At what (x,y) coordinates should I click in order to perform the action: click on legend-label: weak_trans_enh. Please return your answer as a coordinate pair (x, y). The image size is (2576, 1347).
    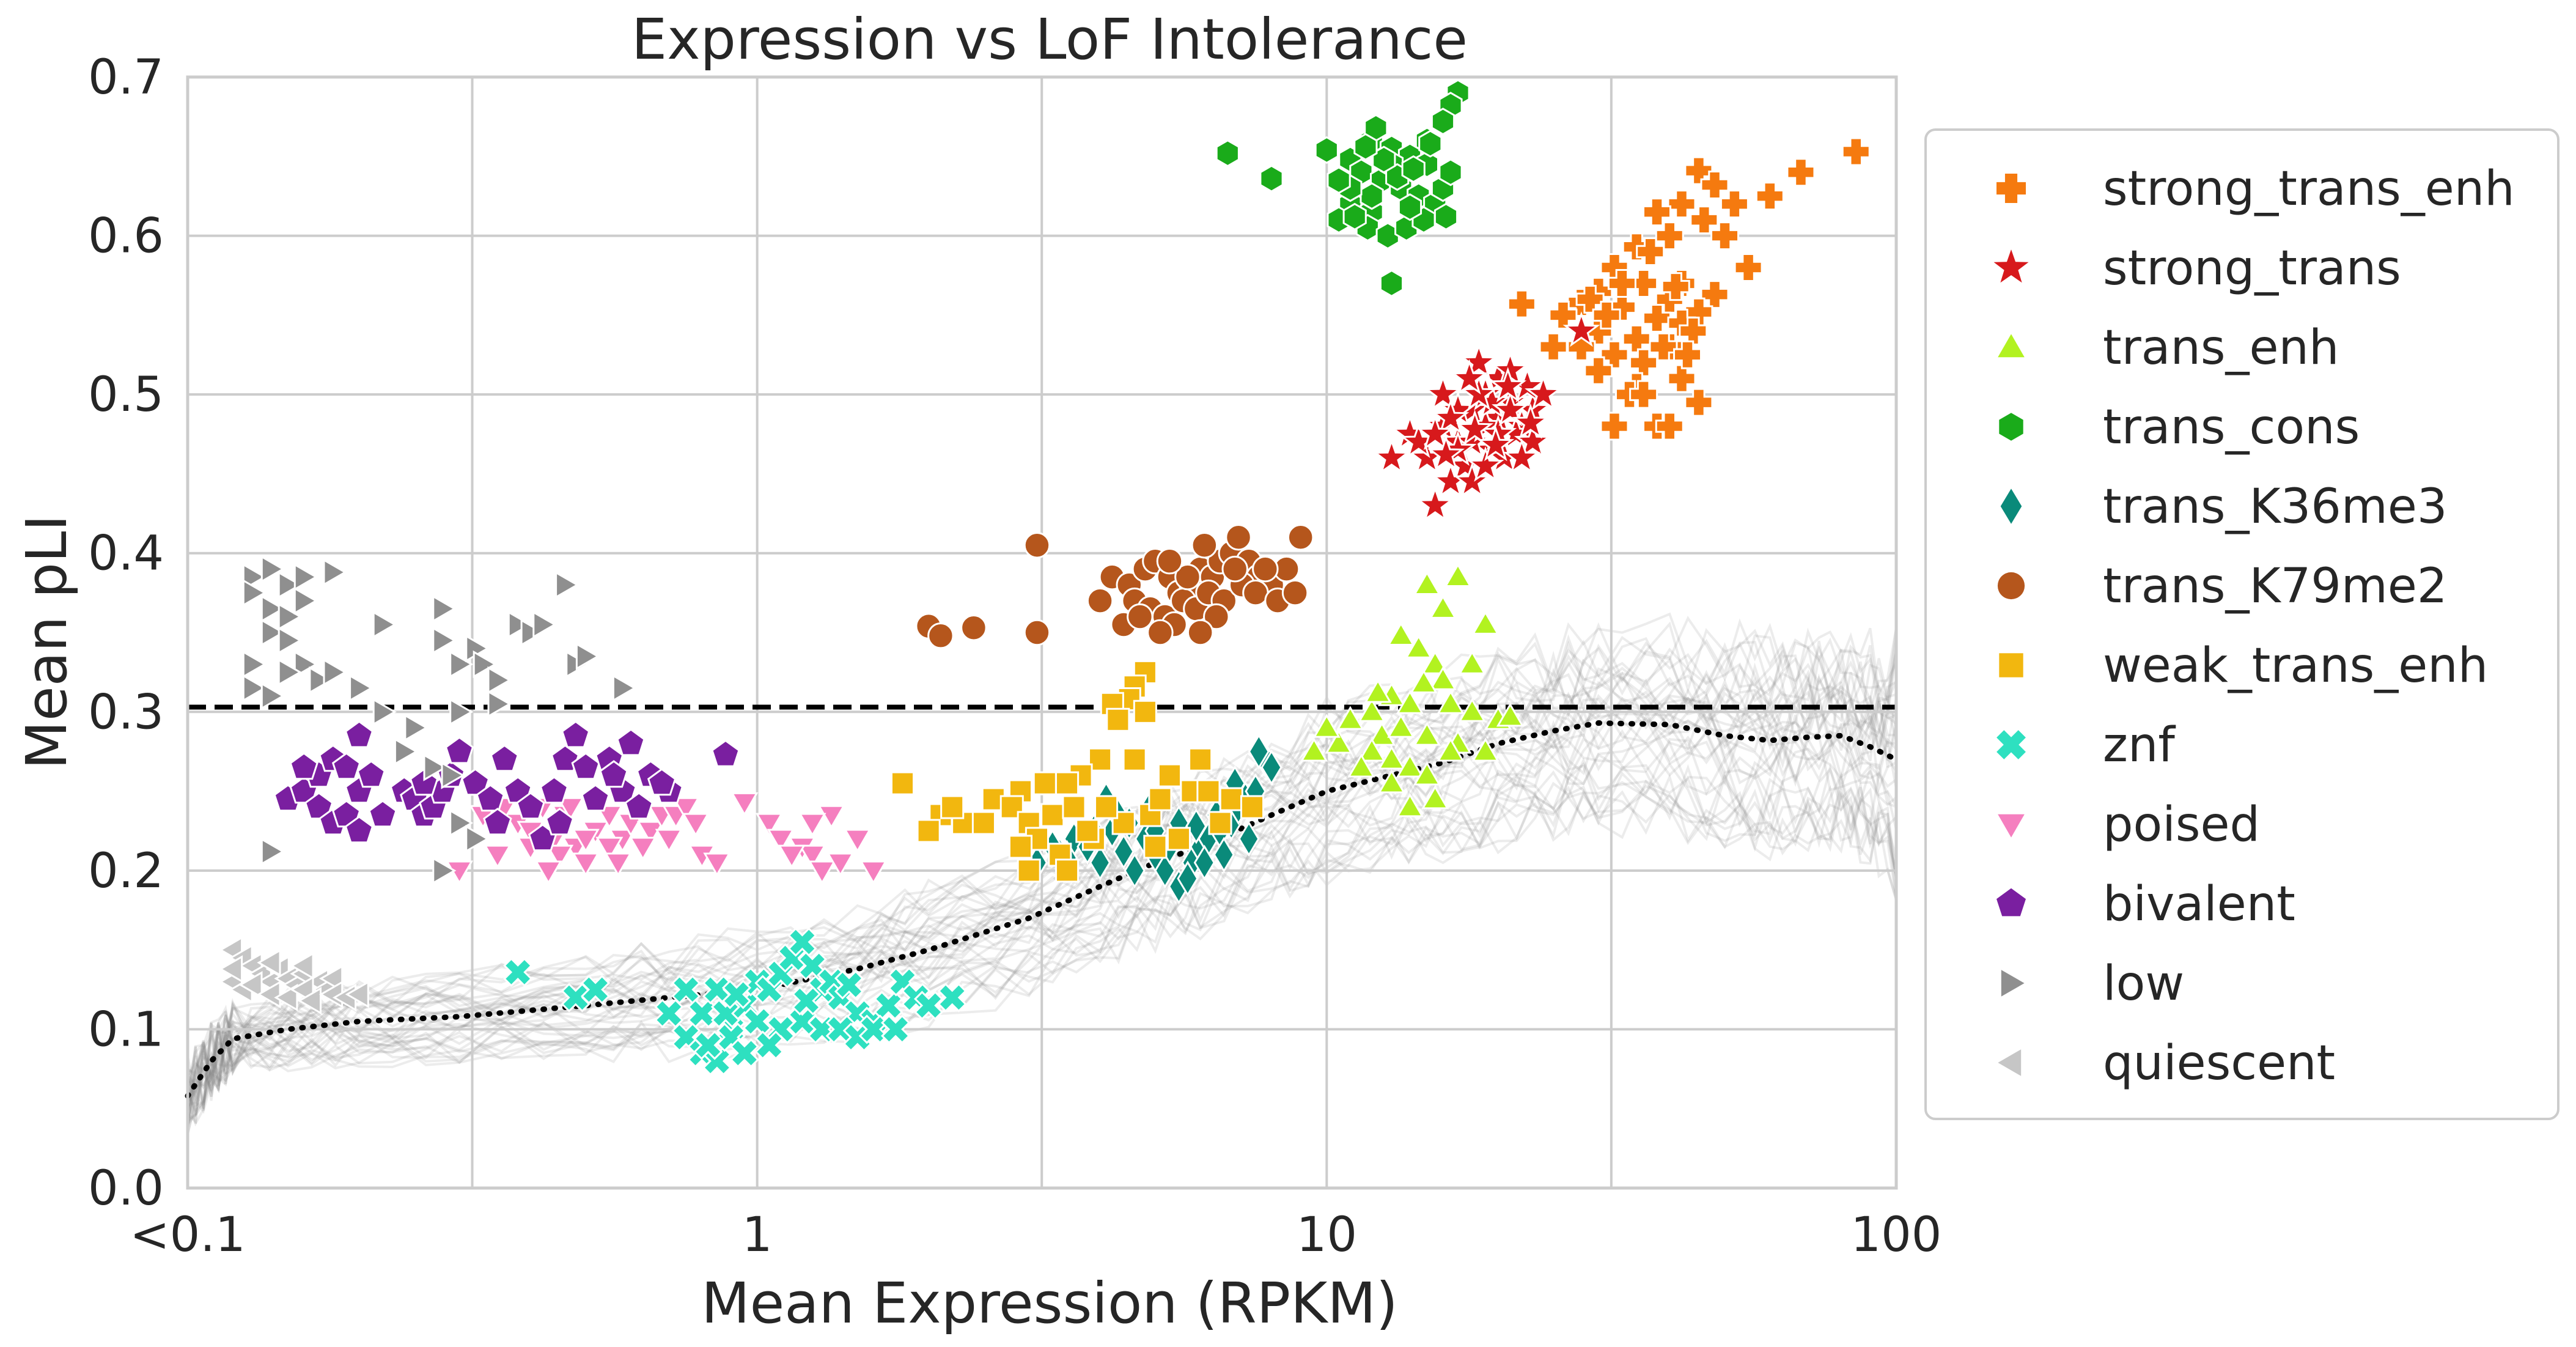
    Looking at the image, I should click on (2295, 665).